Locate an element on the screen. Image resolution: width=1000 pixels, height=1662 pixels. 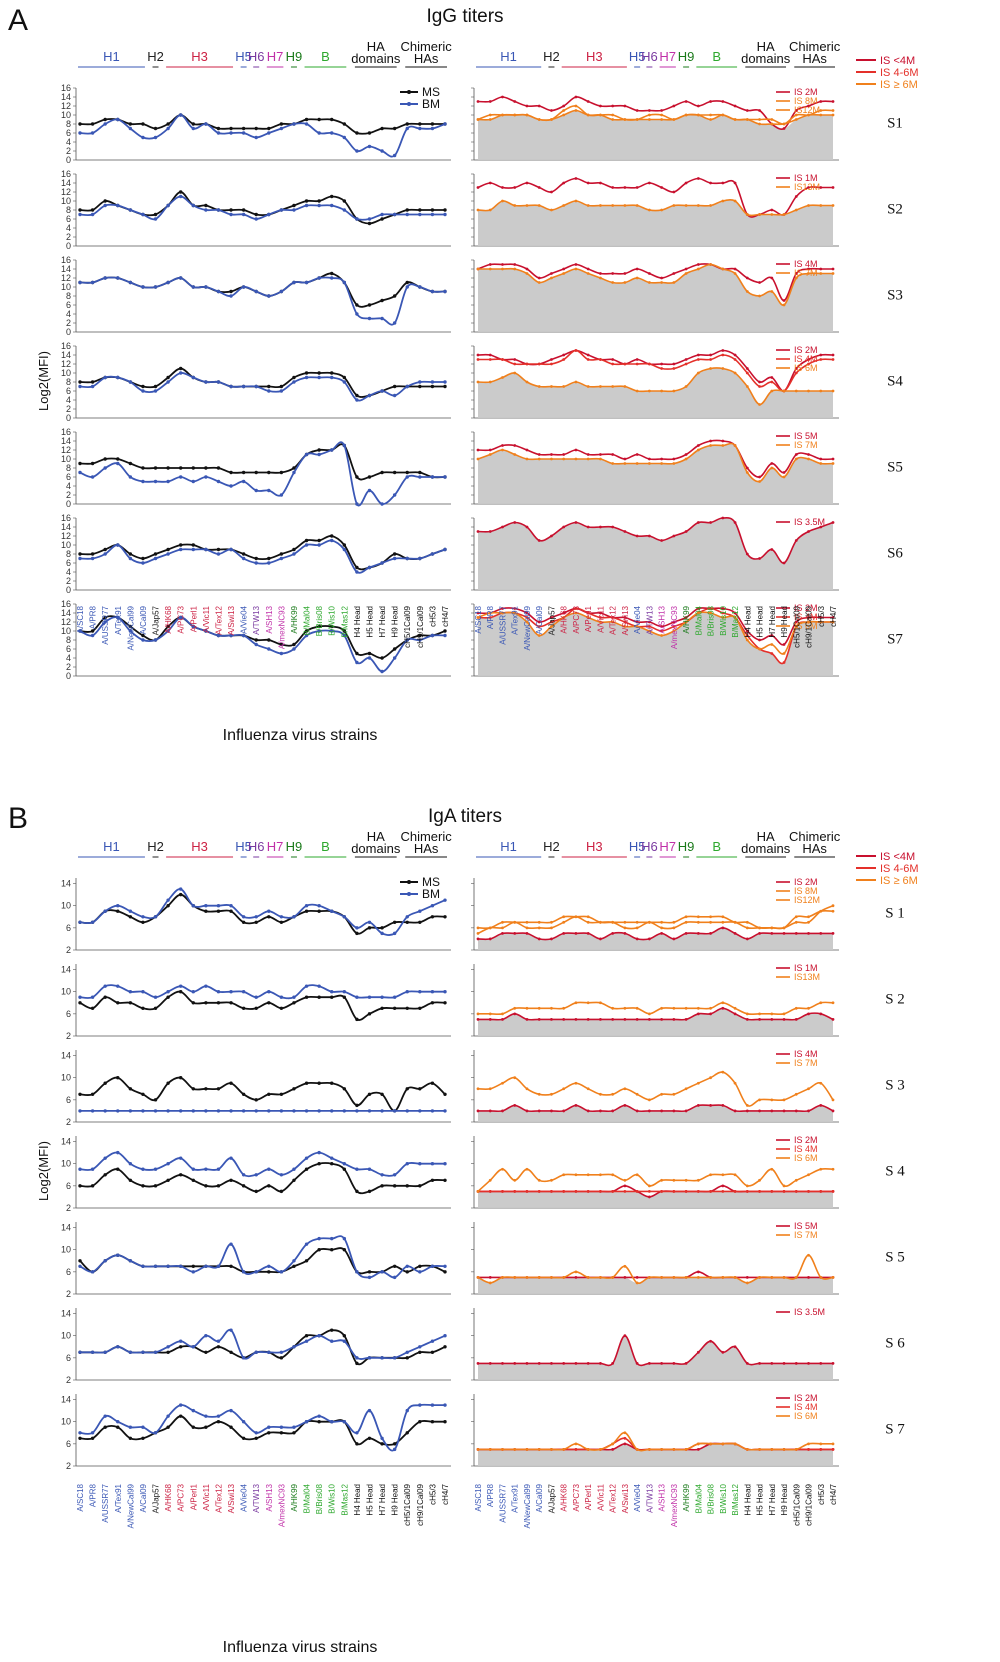
group-label: HA is located at coordinates (376, 836).